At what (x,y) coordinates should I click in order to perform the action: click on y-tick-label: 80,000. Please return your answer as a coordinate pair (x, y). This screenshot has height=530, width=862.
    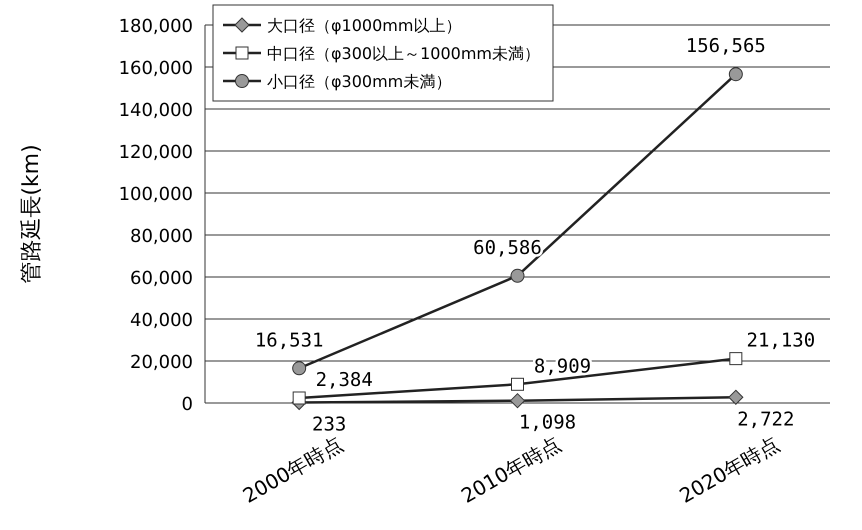
    Looking at the image, I should click on (161, 236).